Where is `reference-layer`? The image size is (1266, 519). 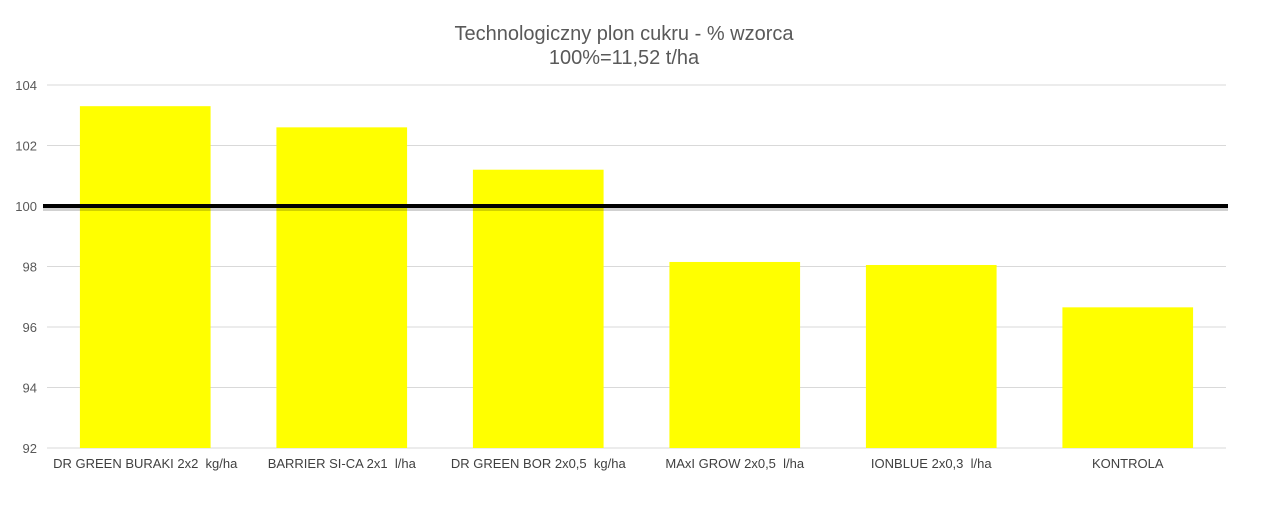 reference-layer is located at coordinates (635, 207).